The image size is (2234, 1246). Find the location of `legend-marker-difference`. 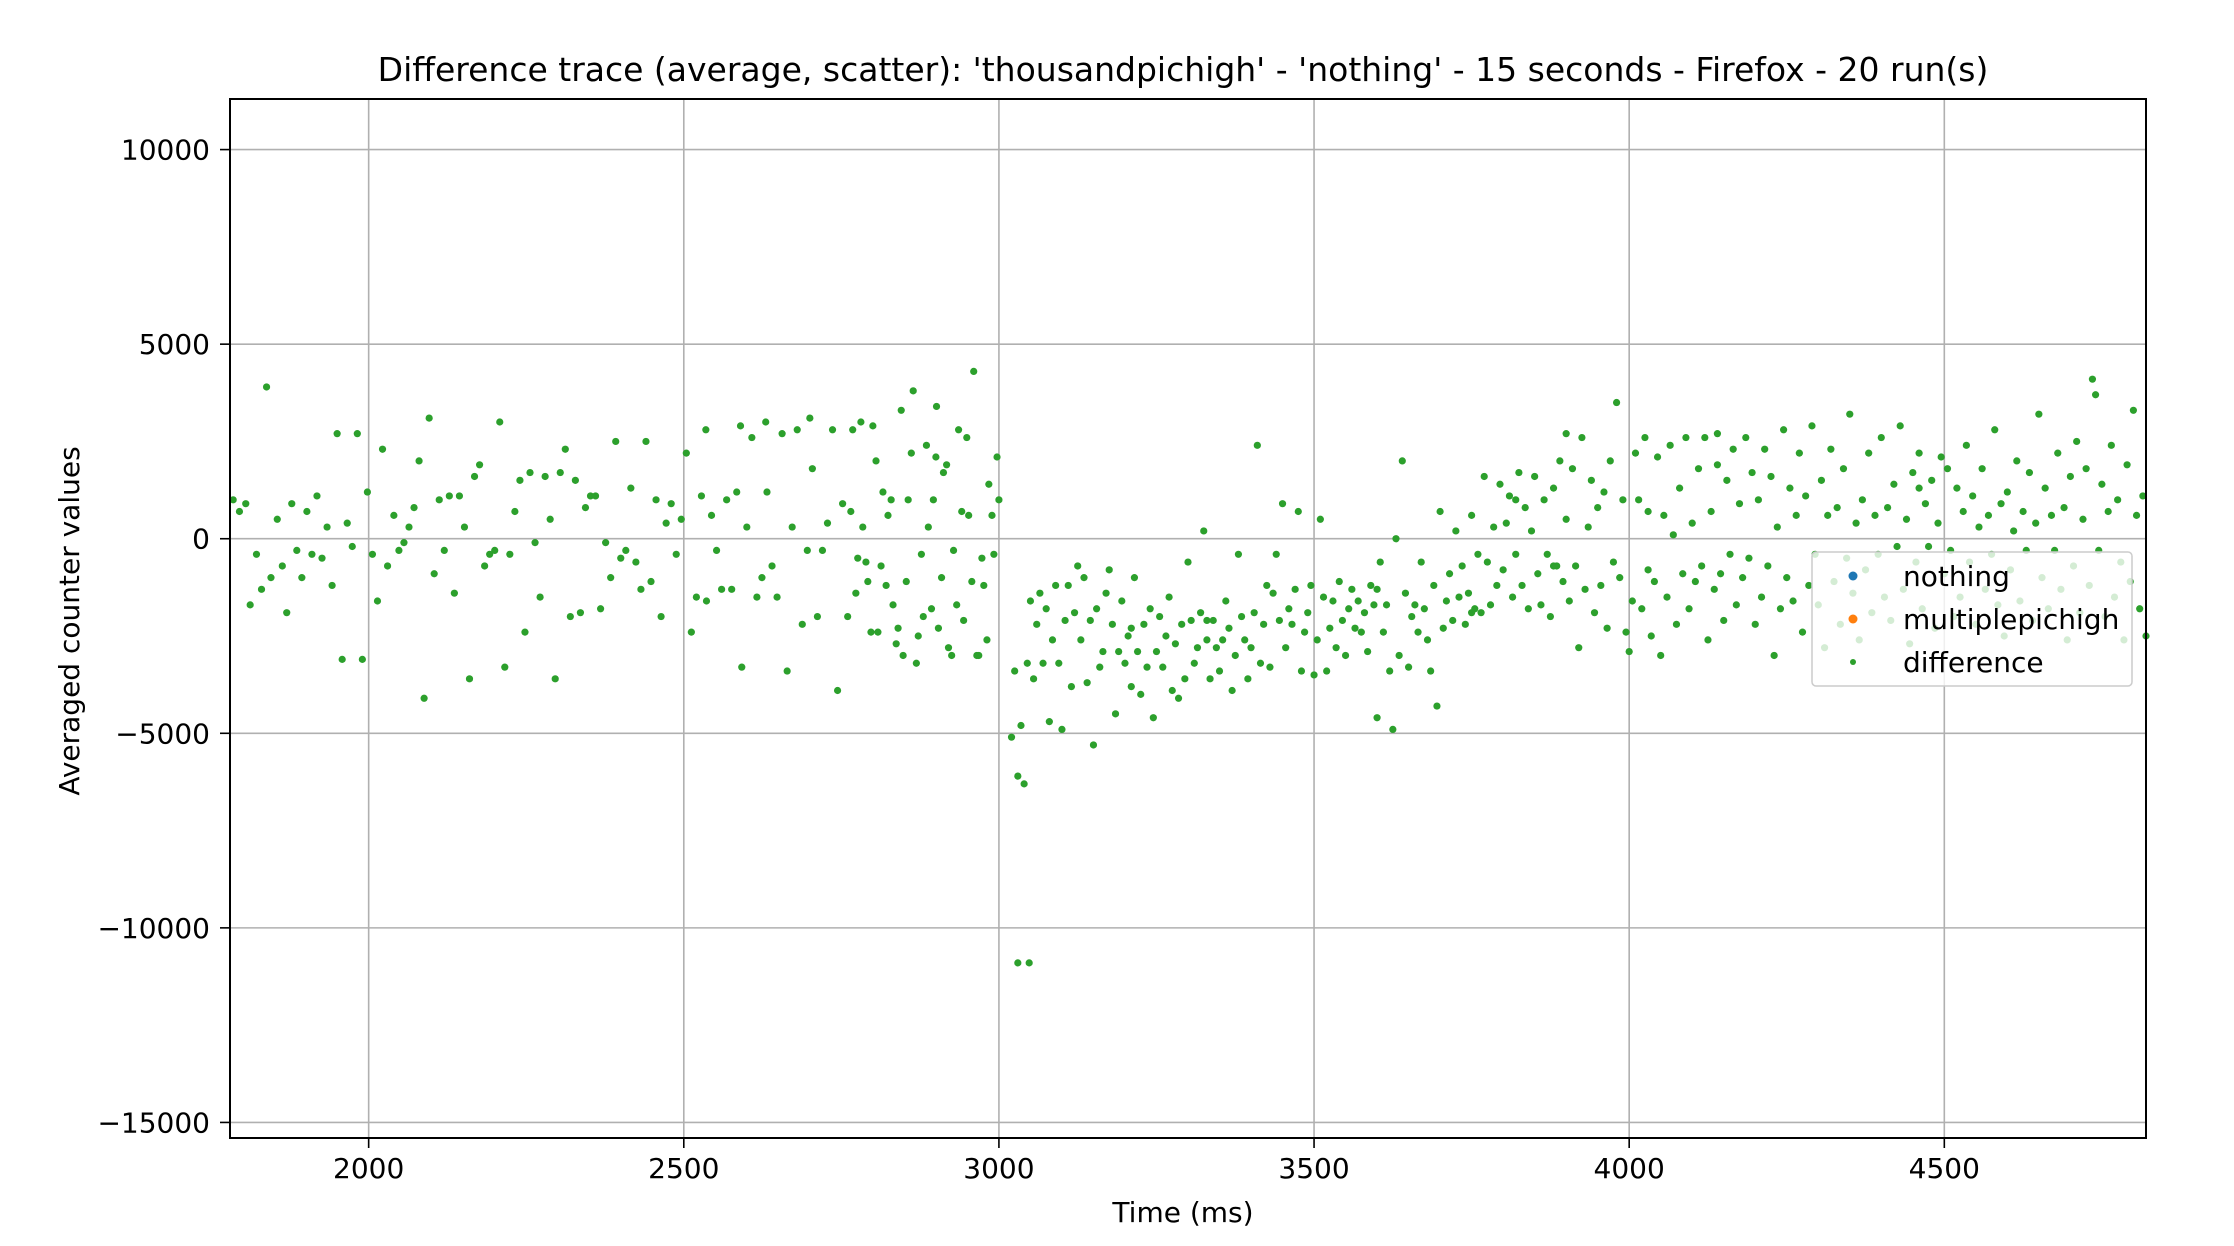

legend-marker-difference is located at coordinates (1853, 662).